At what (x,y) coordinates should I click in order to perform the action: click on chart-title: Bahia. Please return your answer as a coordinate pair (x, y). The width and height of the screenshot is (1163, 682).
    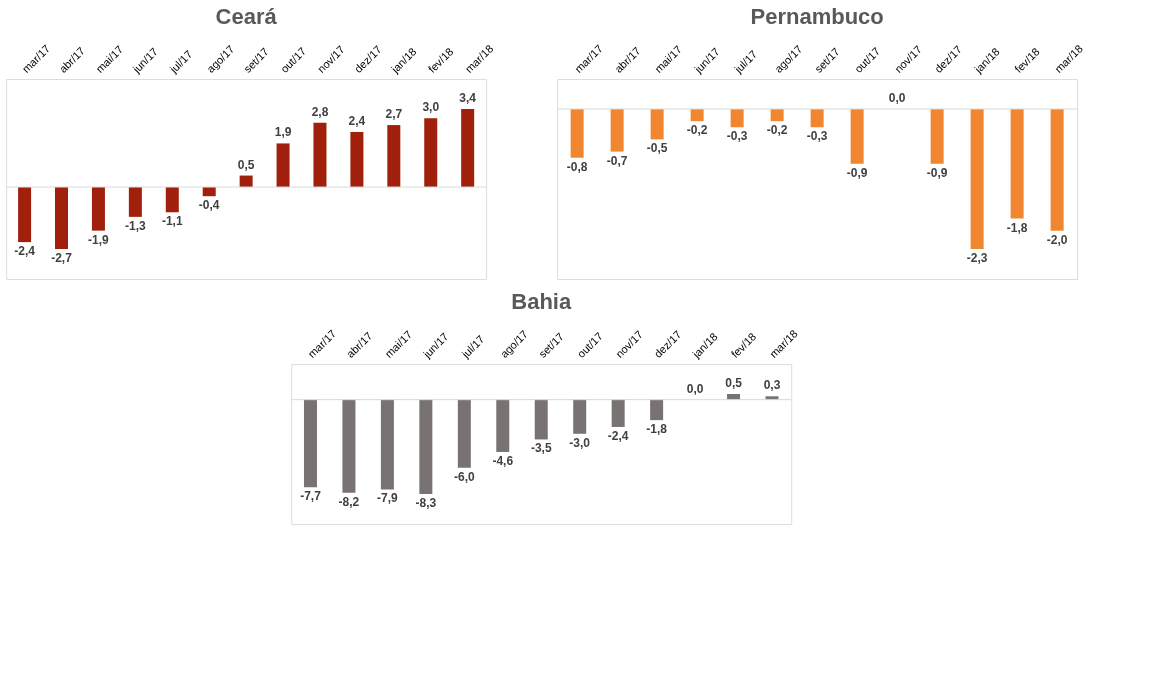
    Looking at the image, I should click on (541, 301).